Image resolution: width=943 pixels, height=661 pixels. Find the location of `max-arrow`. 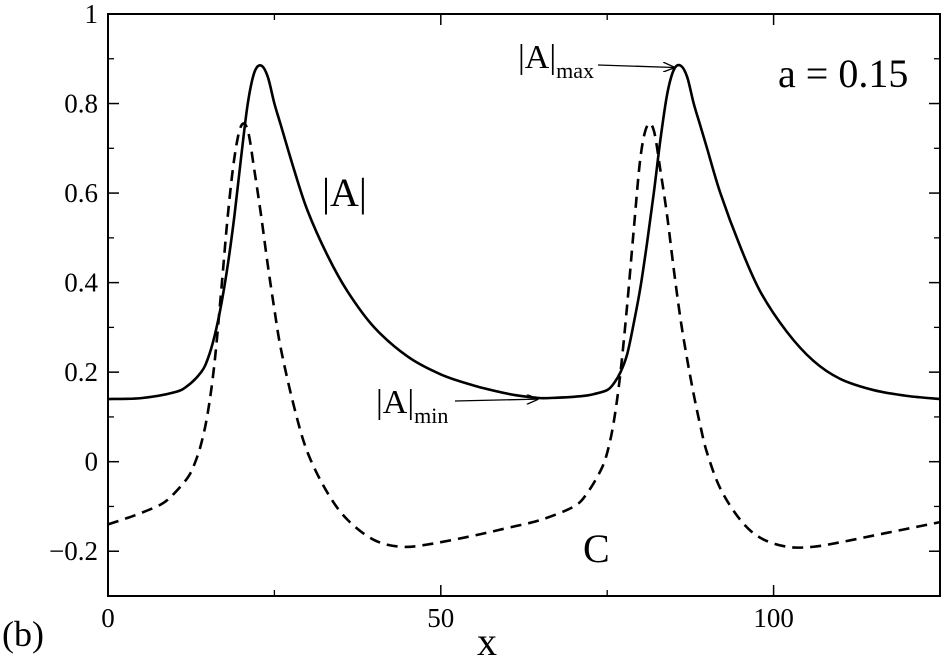

max-arrow is located at coordinates (635, 66).